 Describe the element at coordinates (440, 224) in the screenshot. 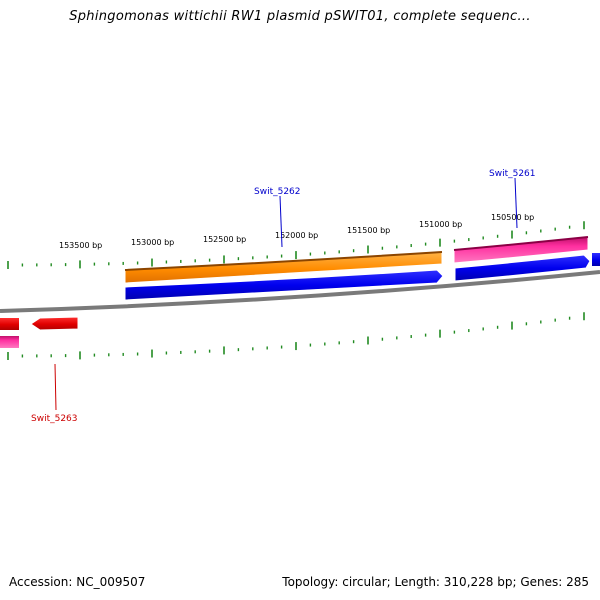

I see `ruler-label: 151000 bp` at that location.